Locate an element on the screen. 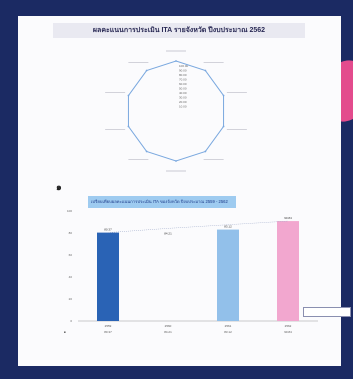  table-value: 83.12 is located at coordinates (228, 332).